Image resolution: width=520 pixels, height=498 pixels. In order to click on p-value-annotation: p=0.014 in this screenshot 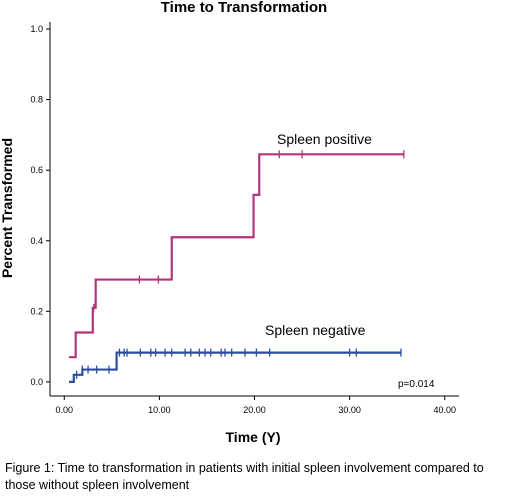, I will do `click(416, 384)`.